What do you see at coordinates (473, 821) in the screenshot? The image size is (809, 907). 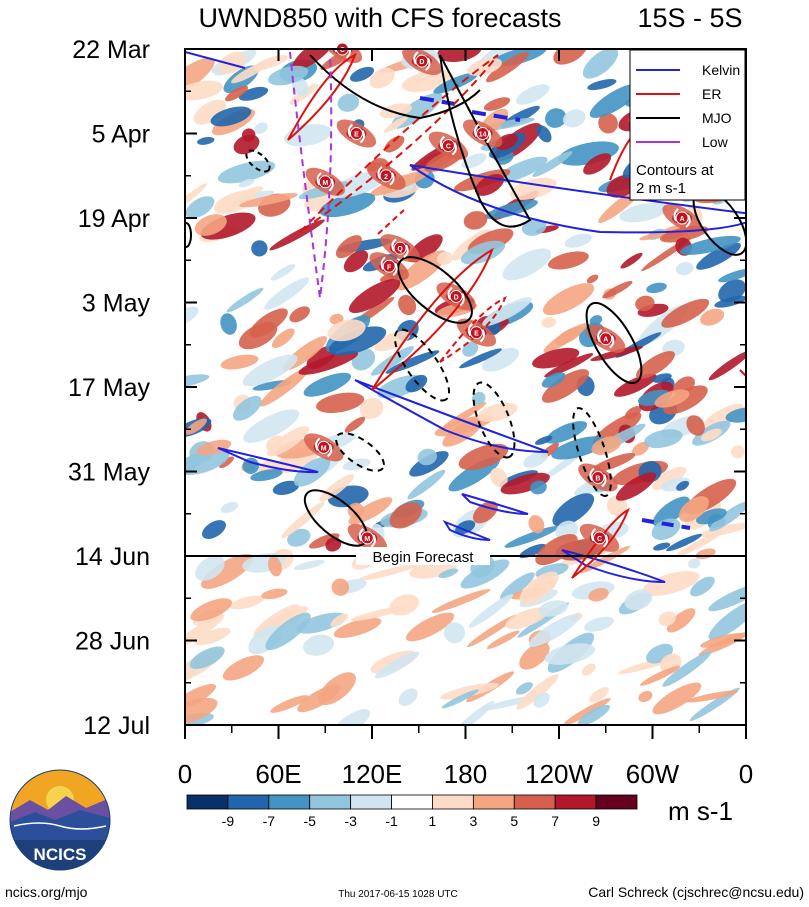 I see `colorbar-label: 3` at bounding box center [473, 821].